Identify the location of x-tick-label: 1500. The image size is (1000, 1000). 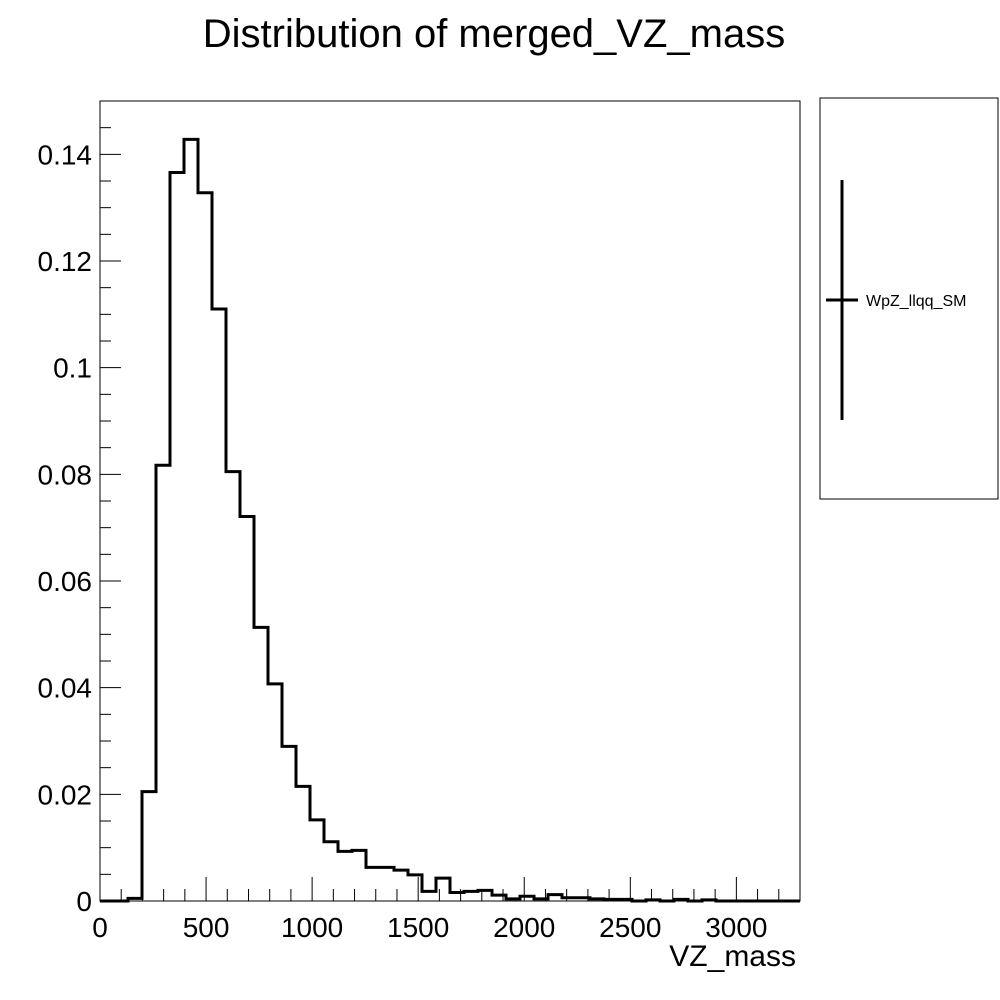
(418, 927).